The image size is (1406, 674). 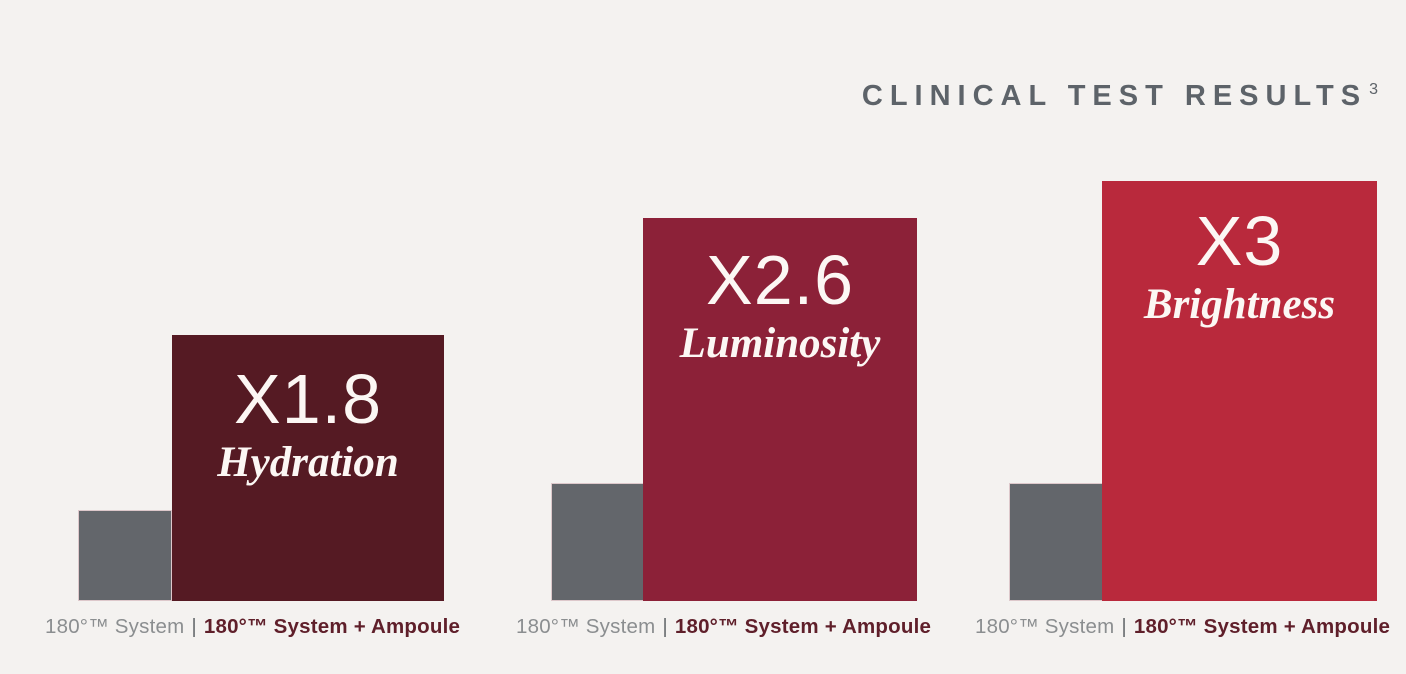 I want to click on legend-caption-luminosity: 180°™ System | 180°™ System + Ampoule, so click(x=723, y=627).